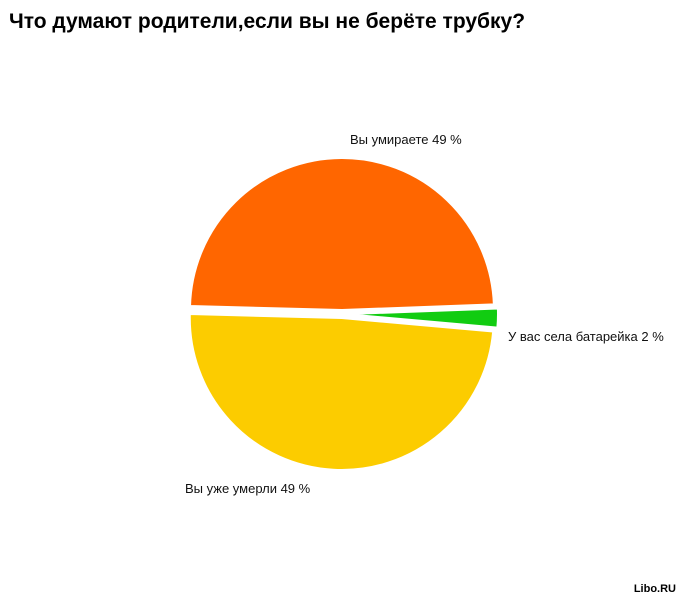 Image resolution: width=684 pixels, height=604 pixels. Describe the element at coordinates (586, 336) in the screenshot. I see `slice-label-2: У вас села батарейка 2 %` at that location.